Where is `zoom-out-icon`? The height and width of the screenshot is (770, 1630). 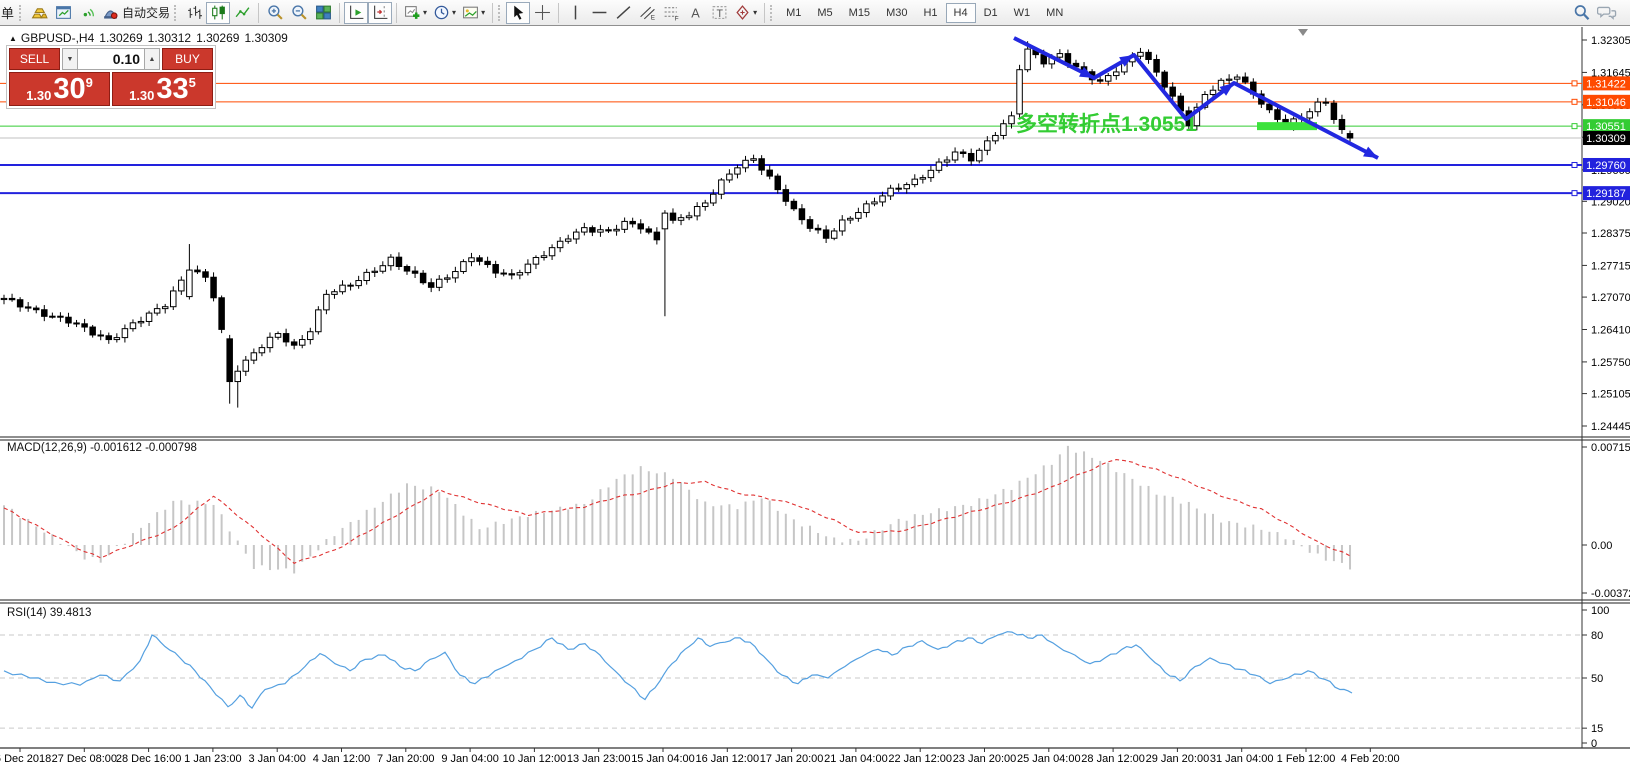 zoom-out-icon is located at coordinates (299, 13).